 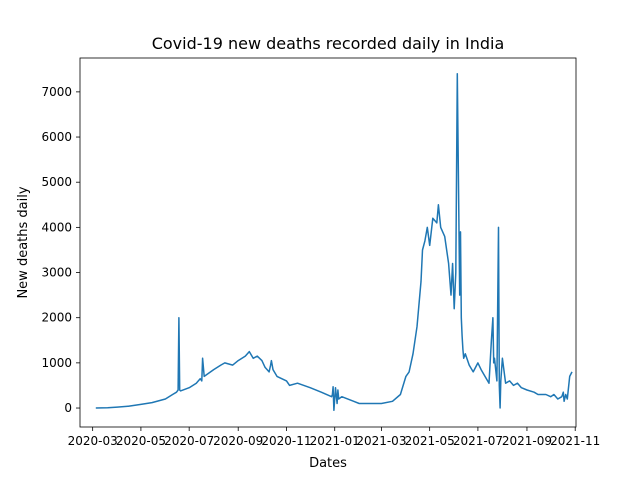 I want to click on y-tick-label: 6000, so click(x=56, y=137).